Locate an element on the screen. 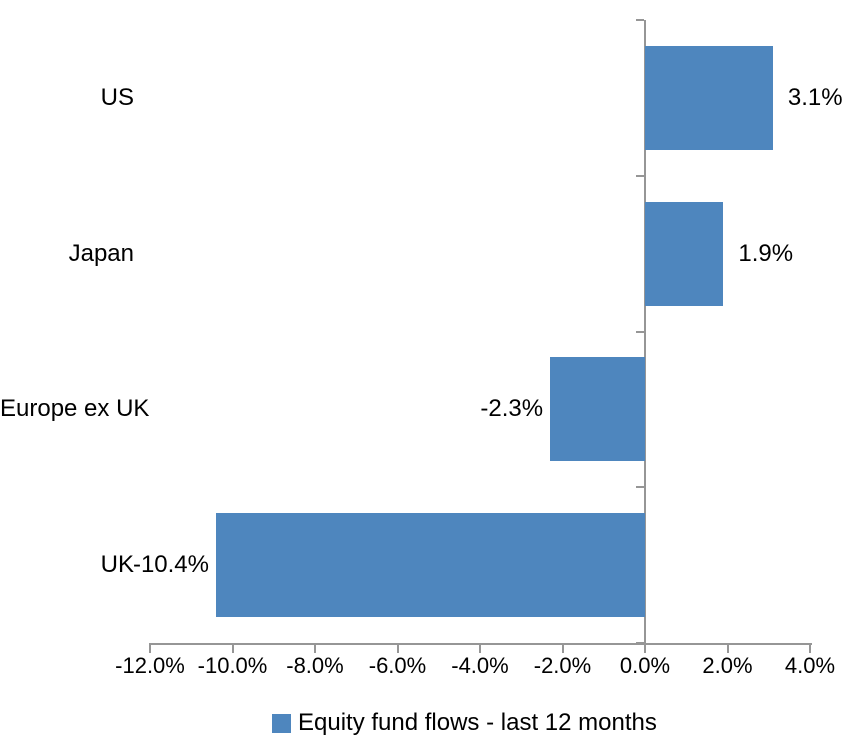 The width and height of the screenshot is (852, 747). x-axis-tick-label: -12.0% is located at coordinates (150, 665).